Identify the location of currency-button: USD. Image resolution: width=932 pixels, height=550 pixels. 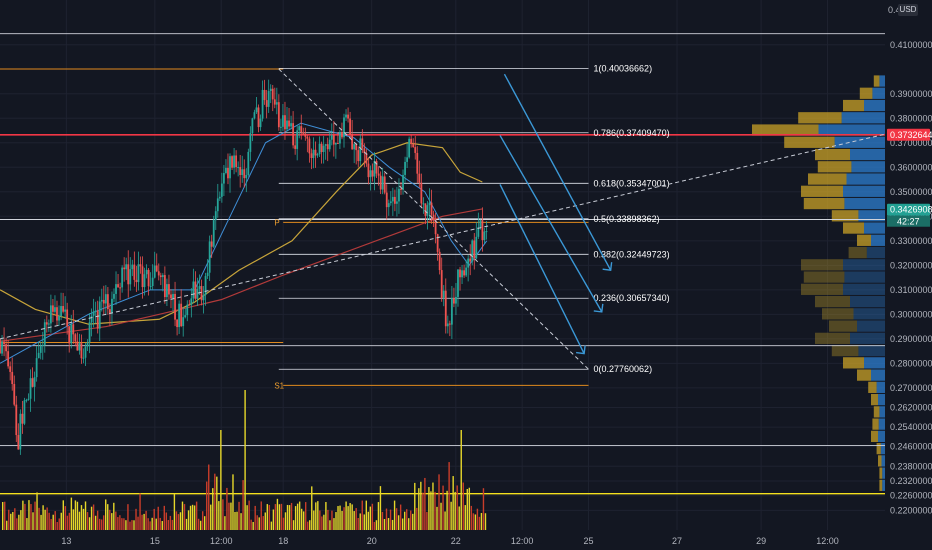
(908, 10).